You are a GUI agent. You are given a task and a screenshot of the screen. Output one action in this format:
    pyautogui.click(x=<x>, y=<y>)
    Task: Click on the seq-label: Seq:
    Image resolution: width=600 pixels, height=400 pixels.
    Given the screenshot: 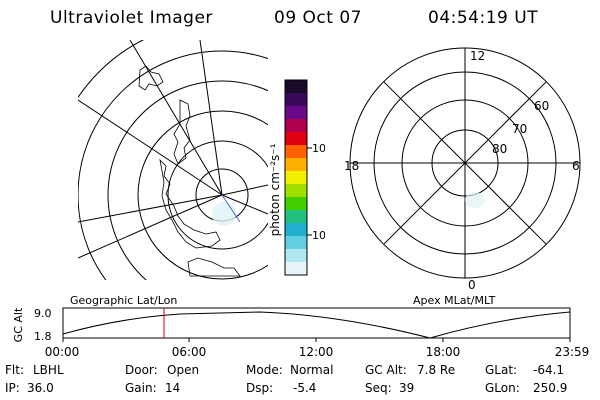 What is the action you would take?
    pyautogui.click(x=378, y=388)
    